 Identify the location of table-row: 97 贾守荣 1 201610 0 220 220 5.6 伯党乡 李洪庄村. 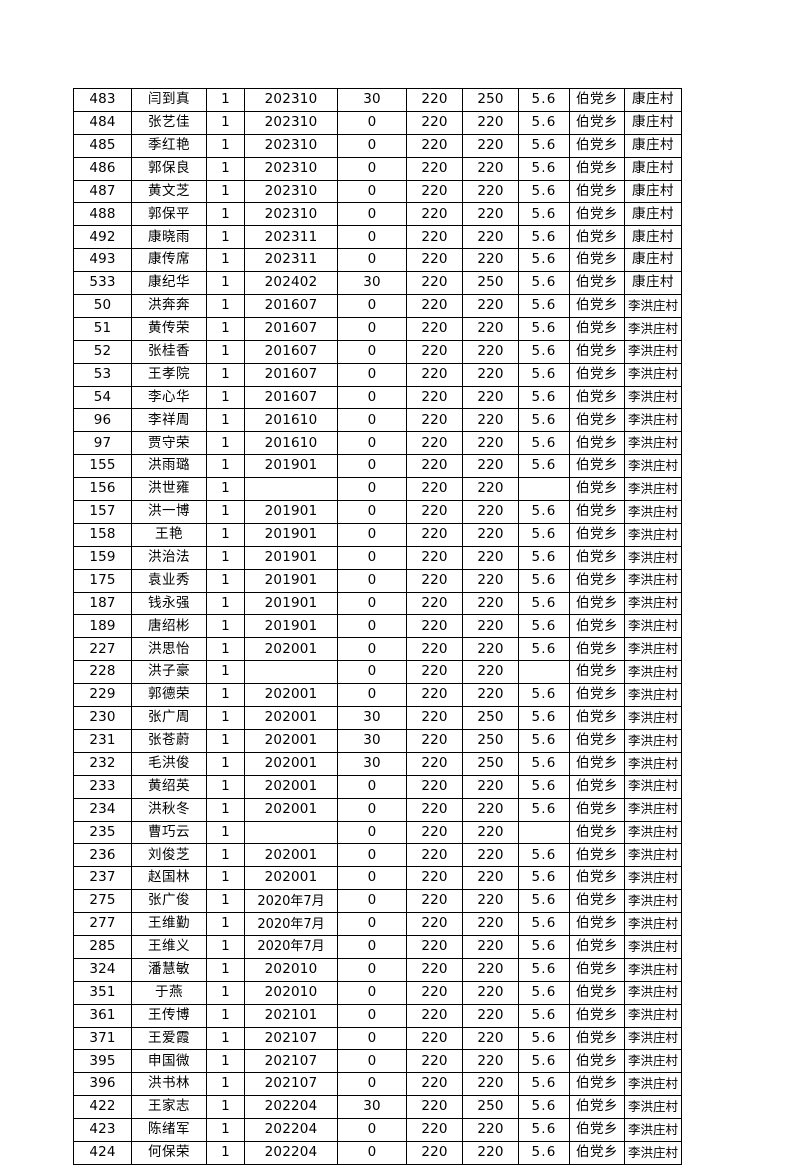
(377, 443).